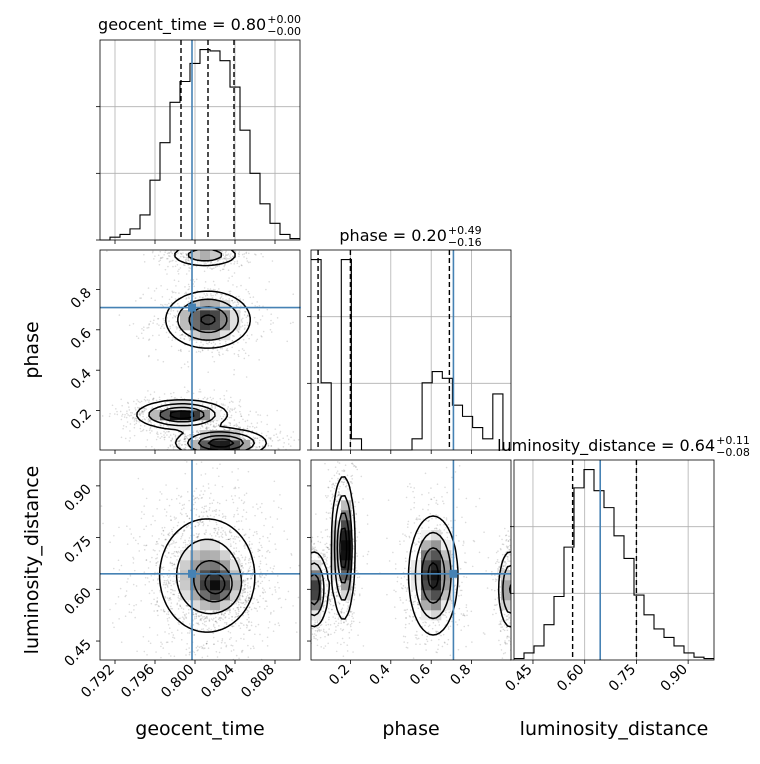  What do you see at coordinates (32, 560) in the screenshot?
I see `y-axis-label-luminosity_distance: luminosity_distance` at bounding box center [32, 560].